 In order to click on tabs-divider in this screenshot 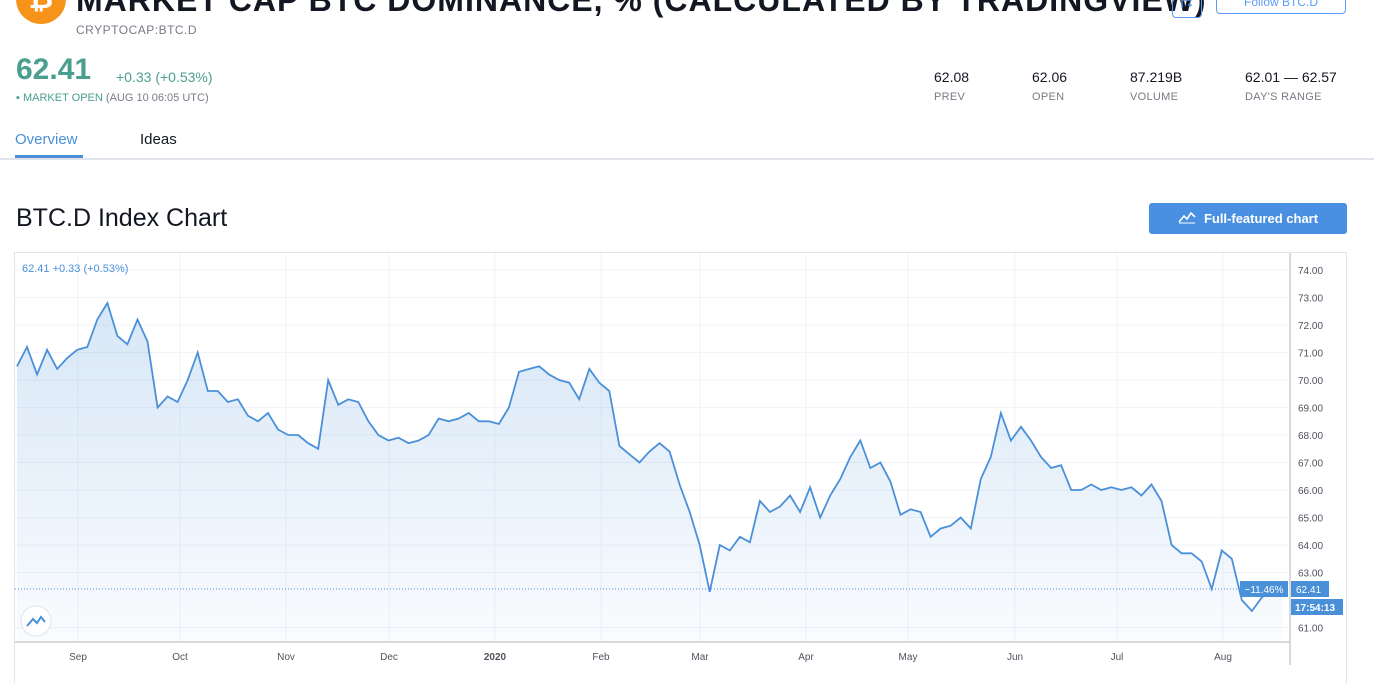, I will do `click(687, 159)`.